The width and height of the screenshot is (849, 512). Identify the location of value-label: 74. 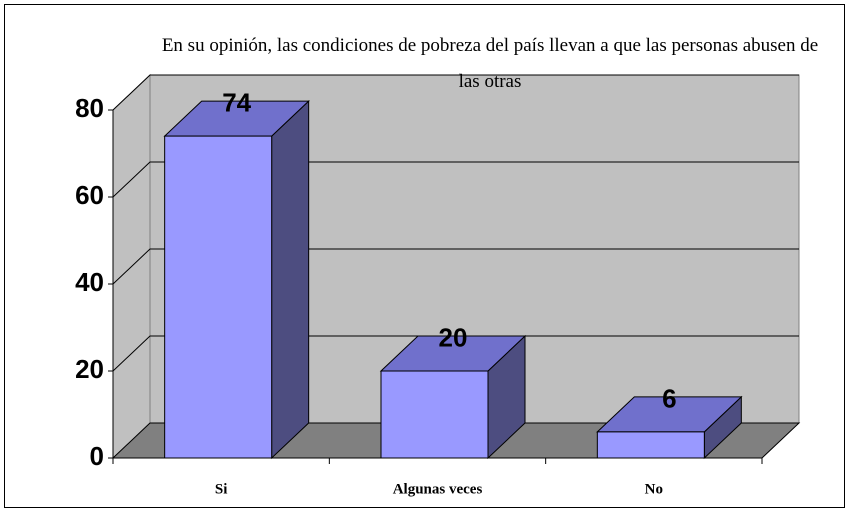
(236, 102).